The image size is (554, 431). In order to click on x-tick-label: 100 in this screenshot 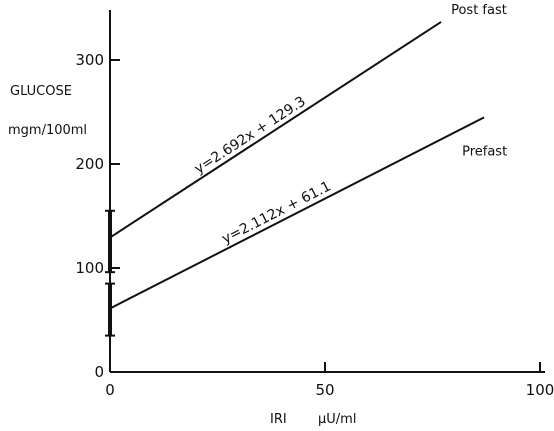, I will do `click(540, 390)`.